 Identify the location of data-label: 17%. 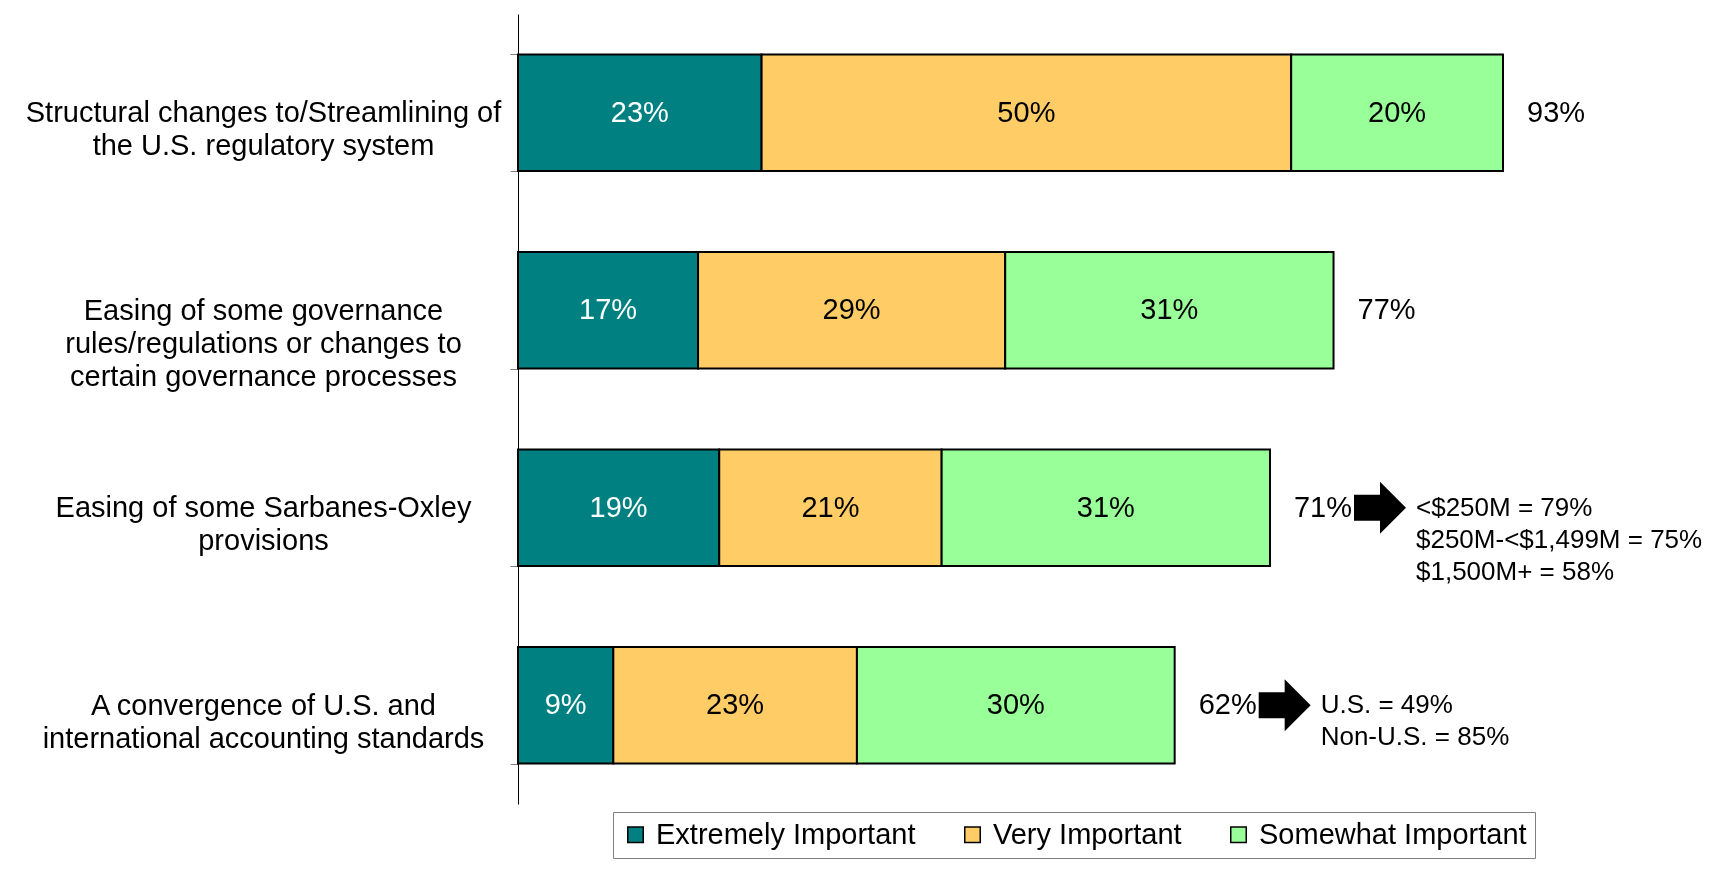
(608, 309).